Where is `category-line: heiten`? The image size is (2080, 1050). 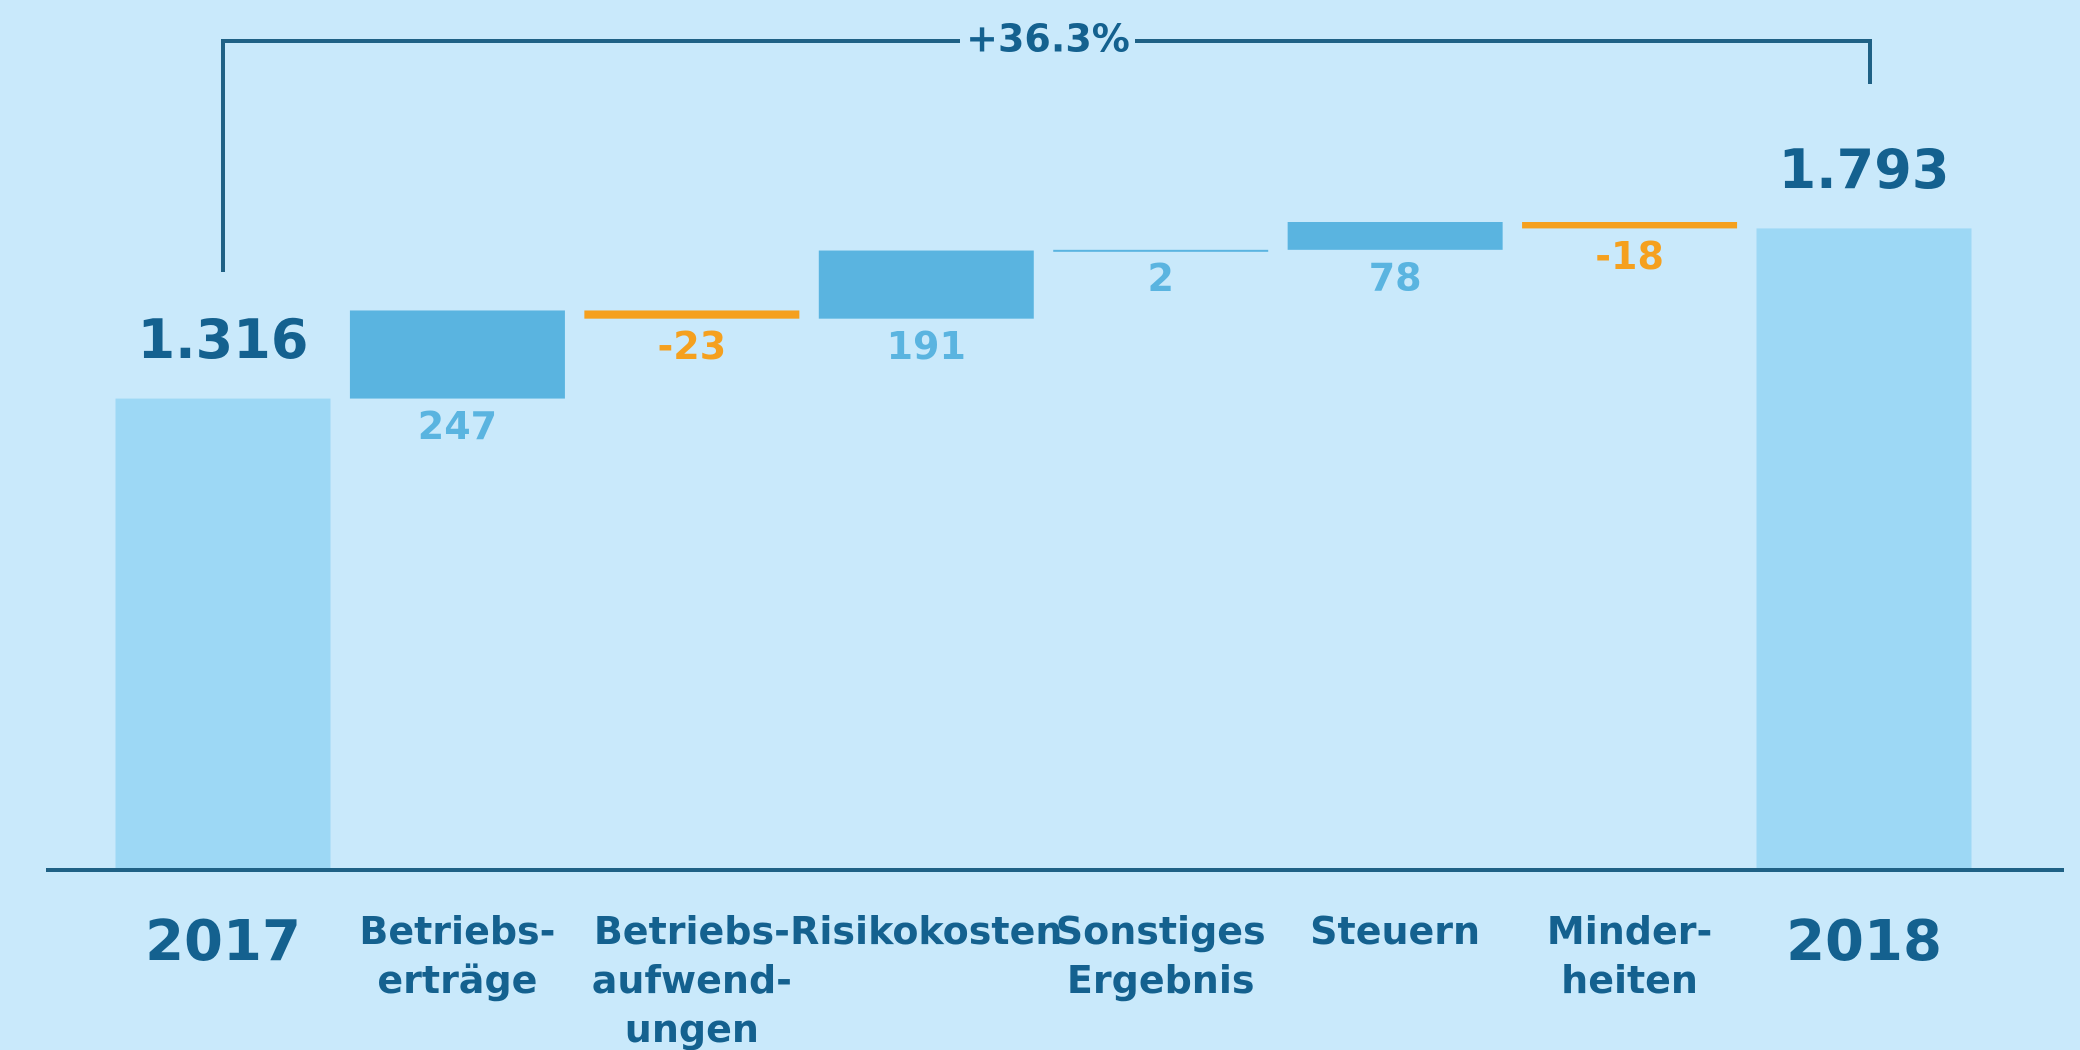
category-line: heiten is located at coordinates (1629, 980).